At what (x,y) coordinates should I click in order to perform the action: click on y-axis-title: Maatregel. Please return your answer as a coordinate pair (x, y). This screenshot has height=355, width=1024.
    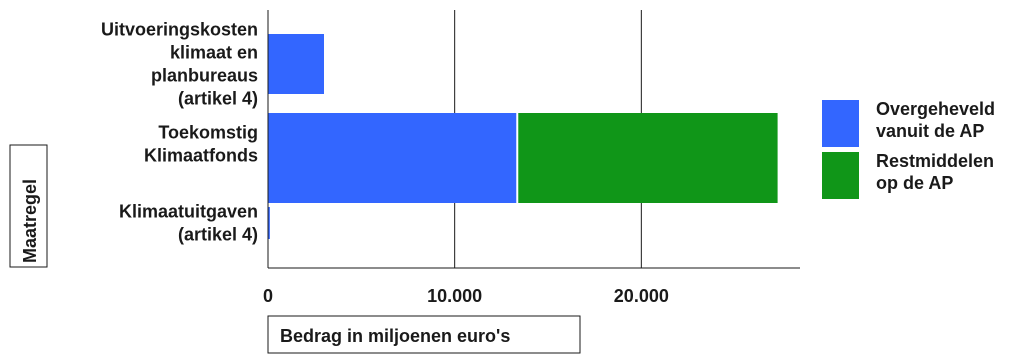
    Looking at the image, I should click on (30, 221).